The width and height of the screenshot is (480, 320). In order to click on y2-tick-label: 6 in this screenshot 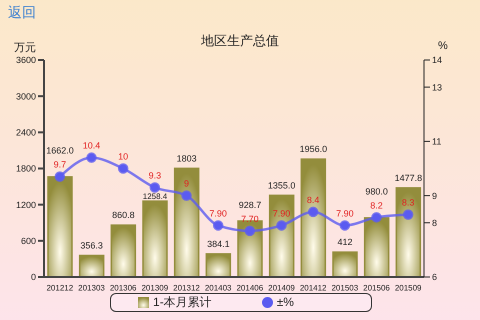, I will do `click(435, 277)`.